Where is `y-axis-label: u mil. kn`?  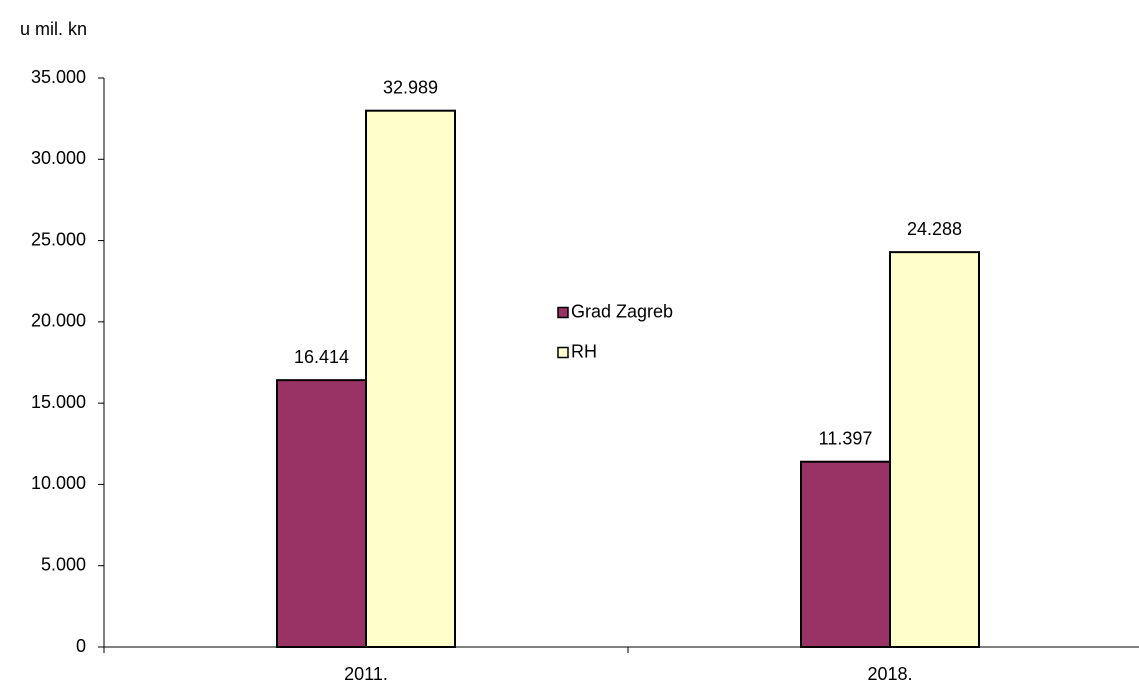
y-axis-label: u mil. kn is located at coordinates (53, 29).